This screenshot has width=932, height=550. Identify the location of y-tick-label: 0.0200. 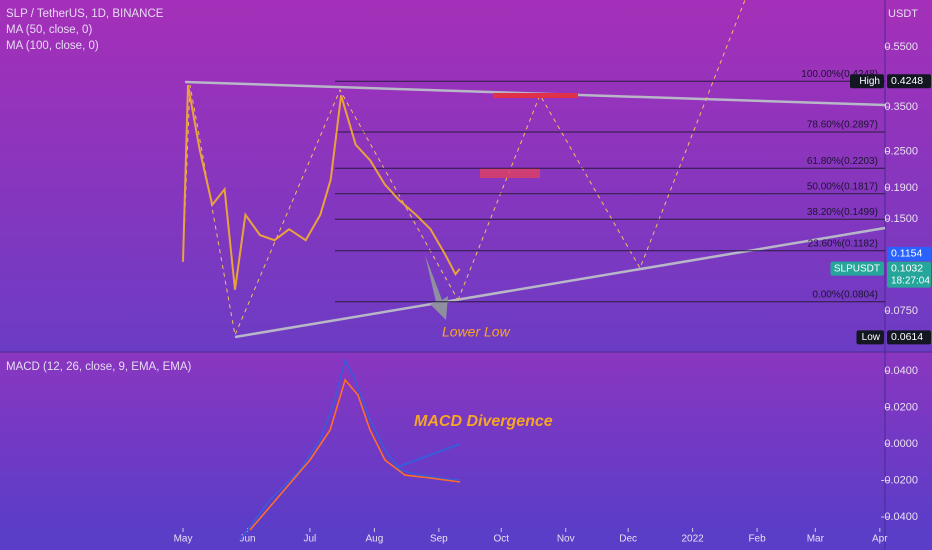
(901, 407).